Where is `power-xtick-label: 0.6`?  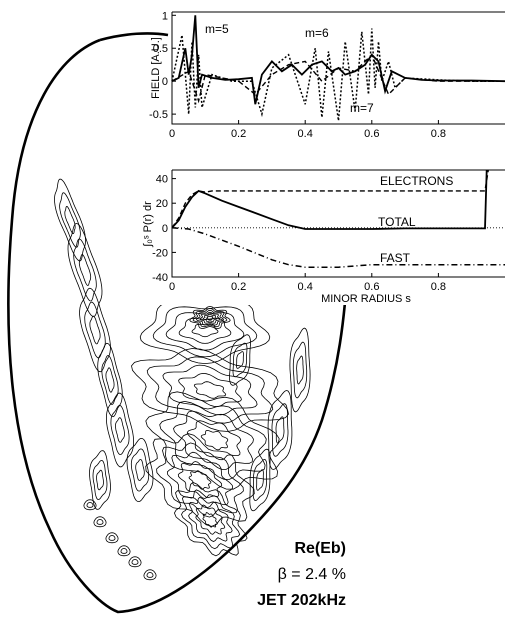 power-xtick-label: 0.6 is located at coordinates (371, 287).